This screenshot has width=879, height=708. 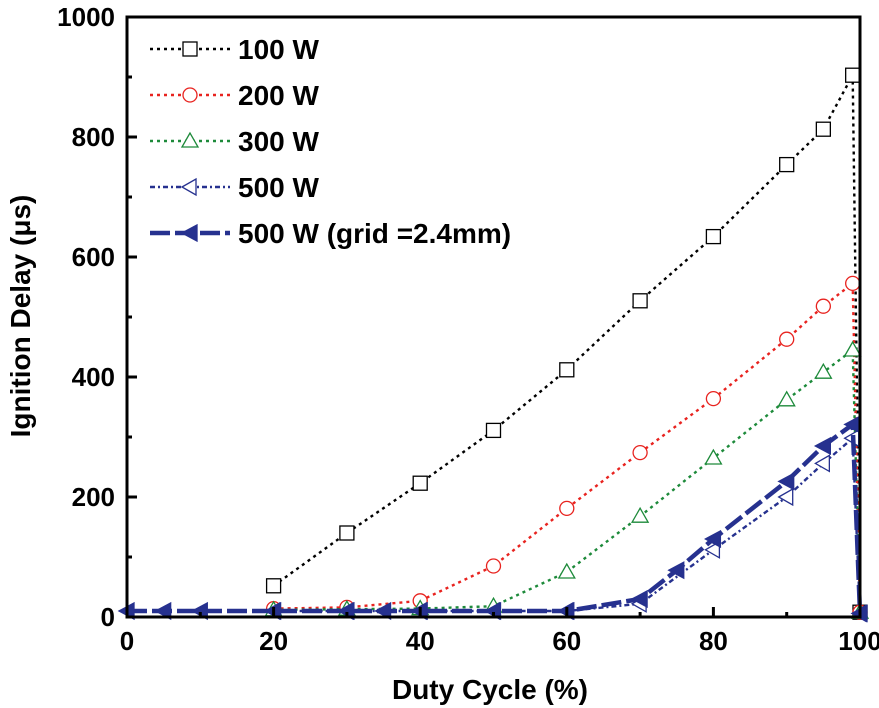 I want to click on y-tick-label: 0, so click(x=108, y=617).